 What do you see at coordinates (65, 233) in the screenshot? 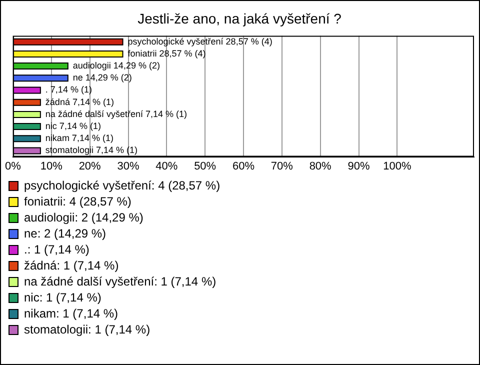
I see `legend-label: ne: 2 (14,29 %)` at bounding box center [65, 233].